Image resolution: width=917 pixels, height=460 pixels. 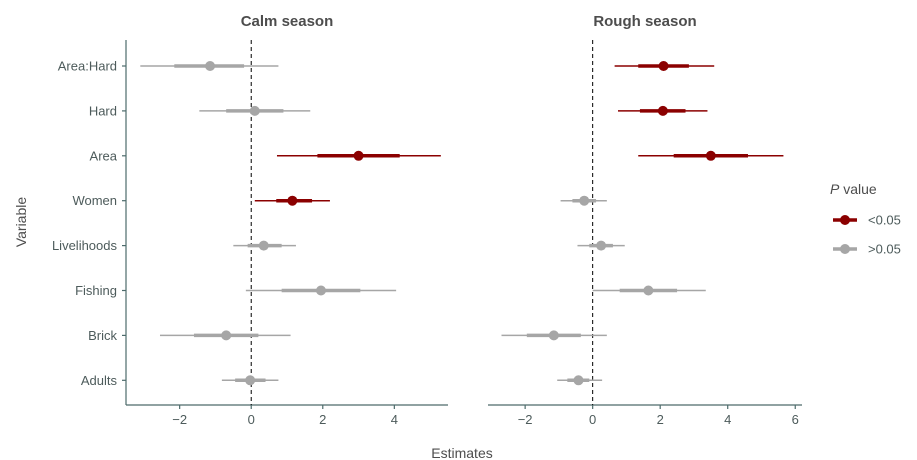 What do you see at coordinates (94, 200) in the screenshot?
I see `y-tick-label-women: Women` at bounding box center [94, 200].